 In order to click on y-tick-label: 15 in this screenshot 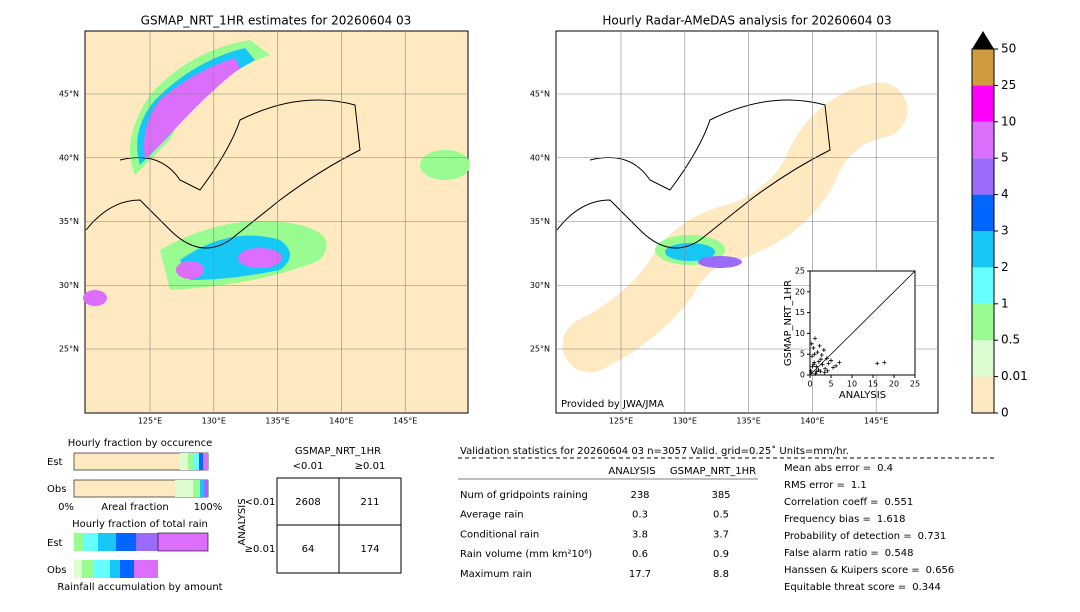, I will do `click(800, 312)`.